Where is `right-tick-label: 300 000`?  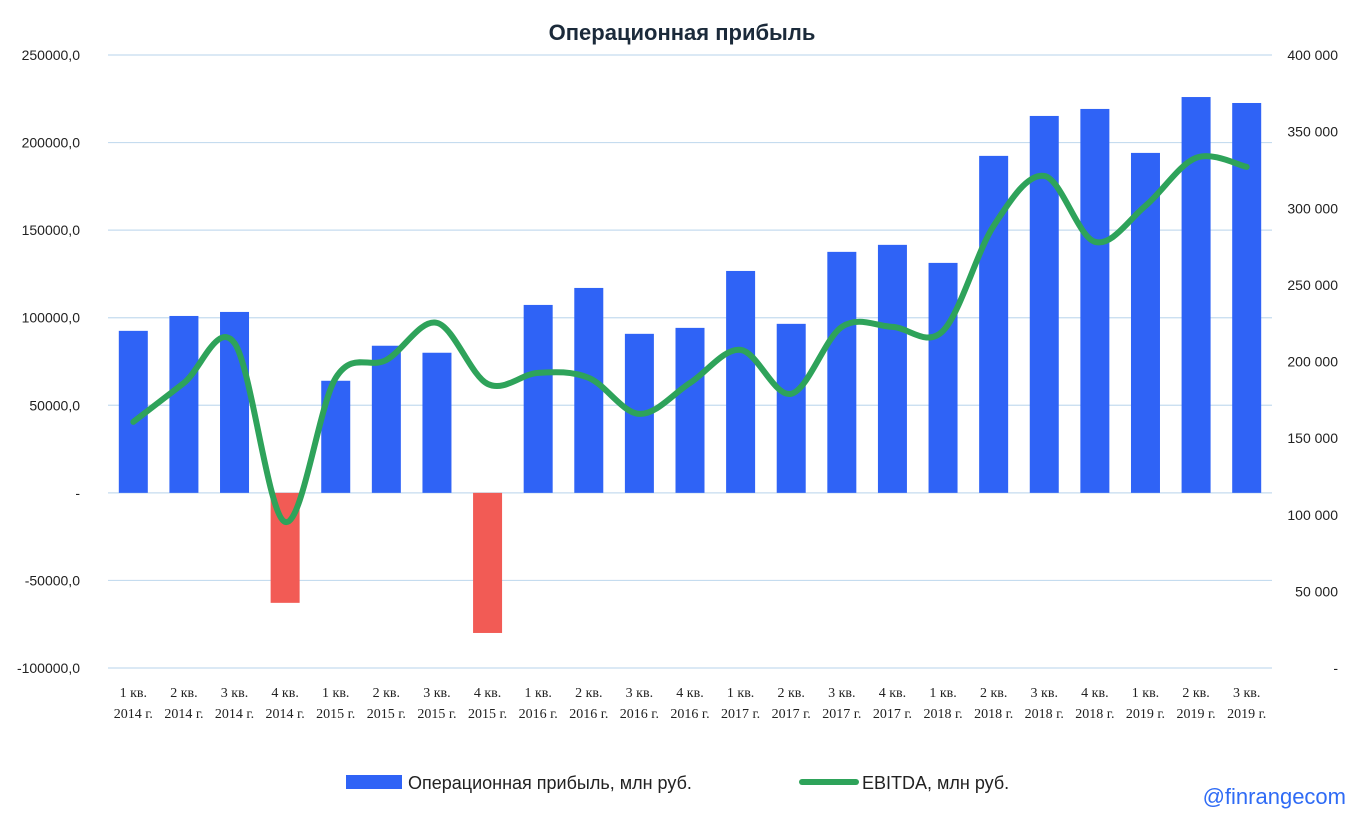 right-tick-label: 300 000 is located at coordinates (1312, 208).